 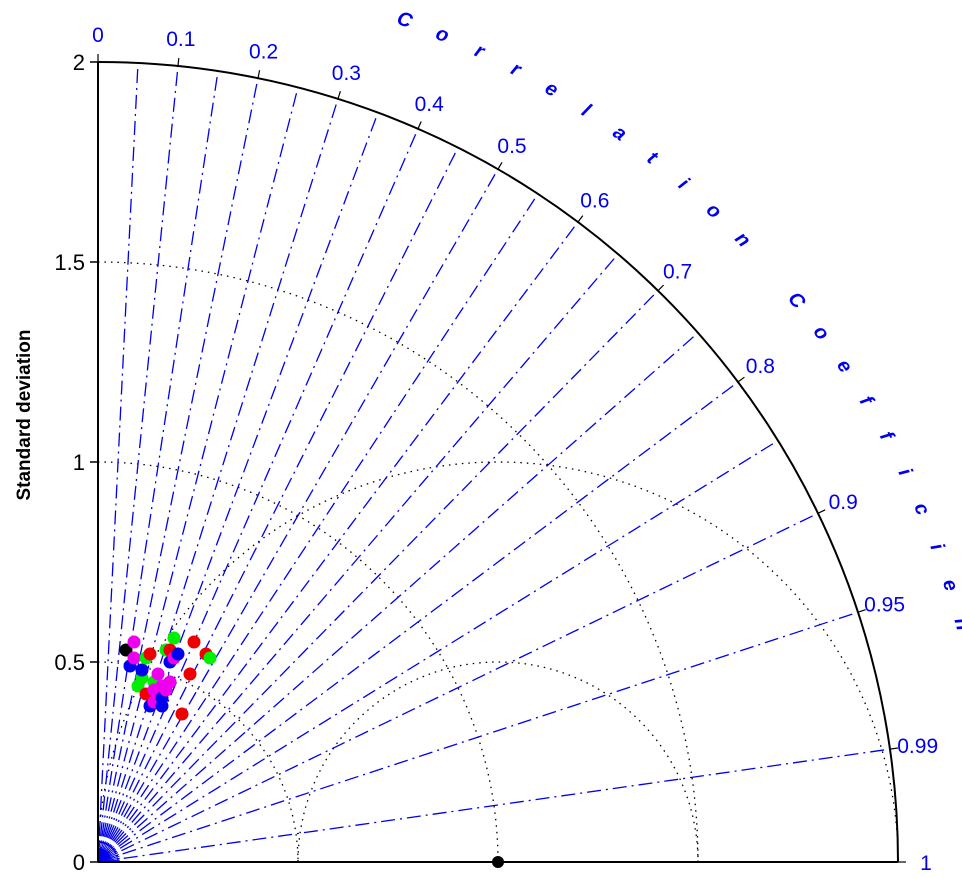 I want to click on corr-tick-label: 0.5, so click(x=511, y=146).